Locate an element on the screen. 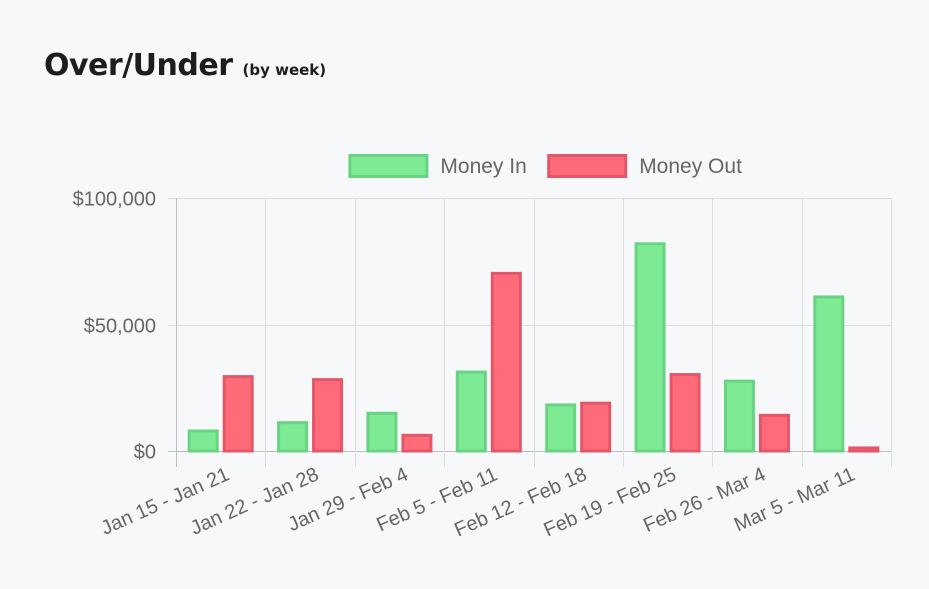 The height and width of the screenshot is (589, 929). legend-swatch-money-out is located at coordinates (587, 166).